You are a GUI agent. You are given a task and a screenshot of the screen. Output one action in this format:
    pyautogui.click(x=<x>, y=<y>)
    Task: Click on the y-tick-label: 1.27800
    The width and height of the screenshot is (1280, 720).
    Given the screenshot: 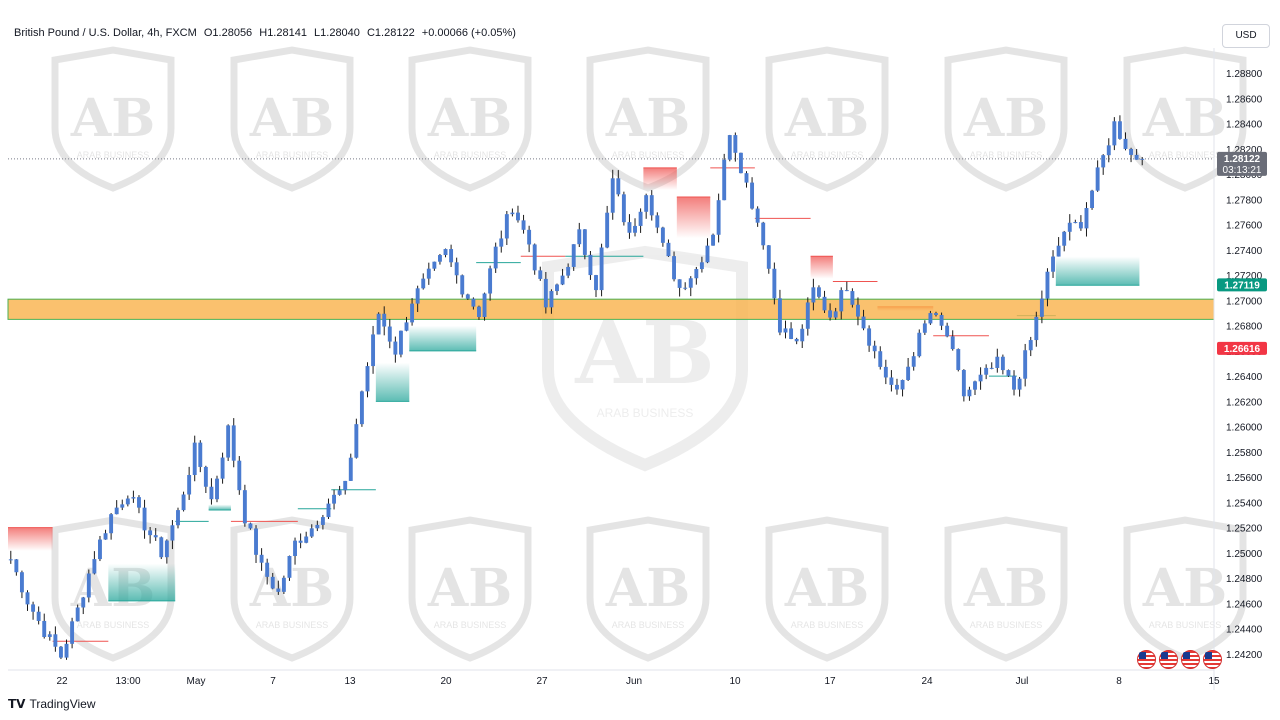 What is the action you would take?
    pyautogui.click(x=1244, y=200)
    